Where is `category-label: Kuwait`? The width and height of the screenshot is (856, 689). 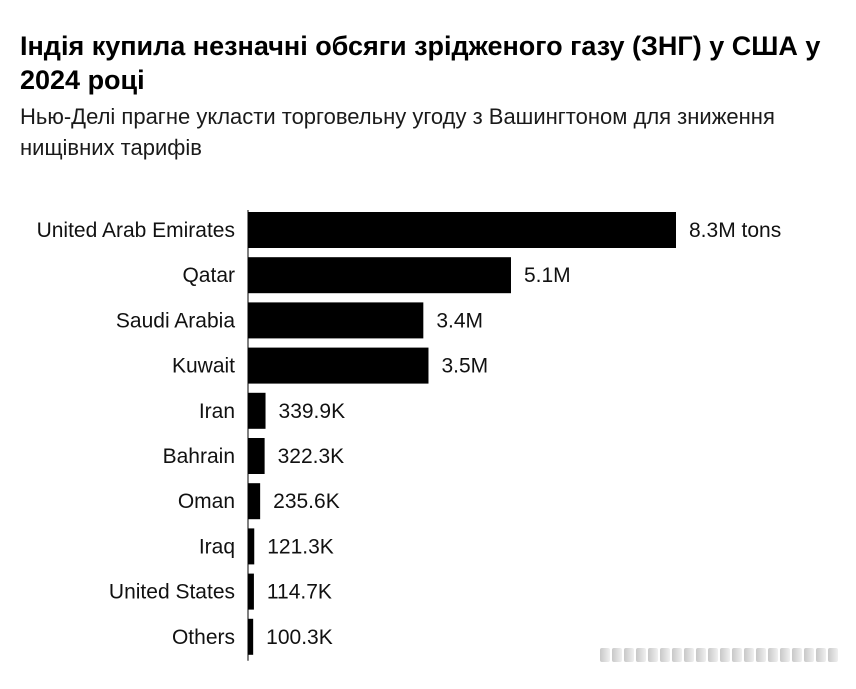 category-label: Kuwait is located at coordinates (203, 366).